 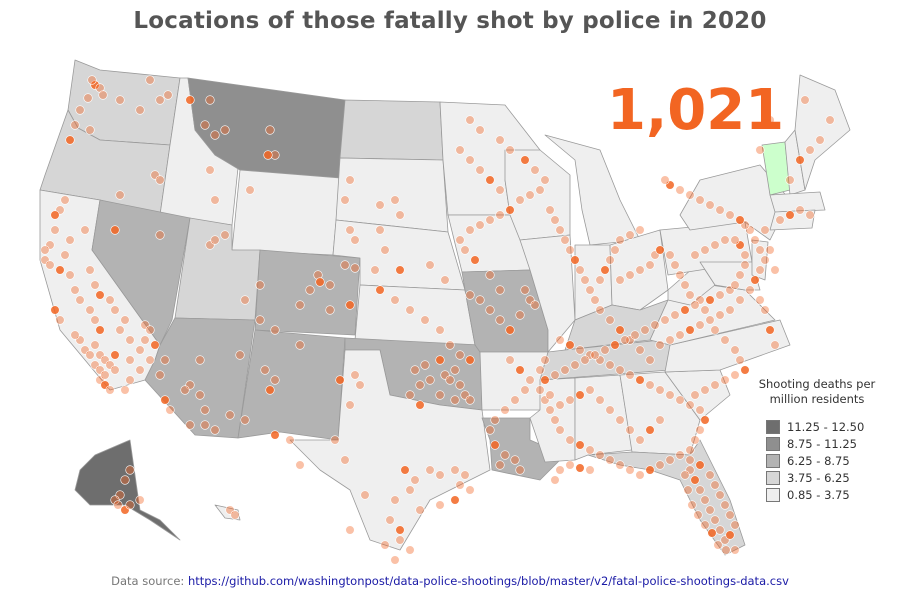 I want to click on legend-item: 6.25 - 8.75, so click(x=817, y=460).